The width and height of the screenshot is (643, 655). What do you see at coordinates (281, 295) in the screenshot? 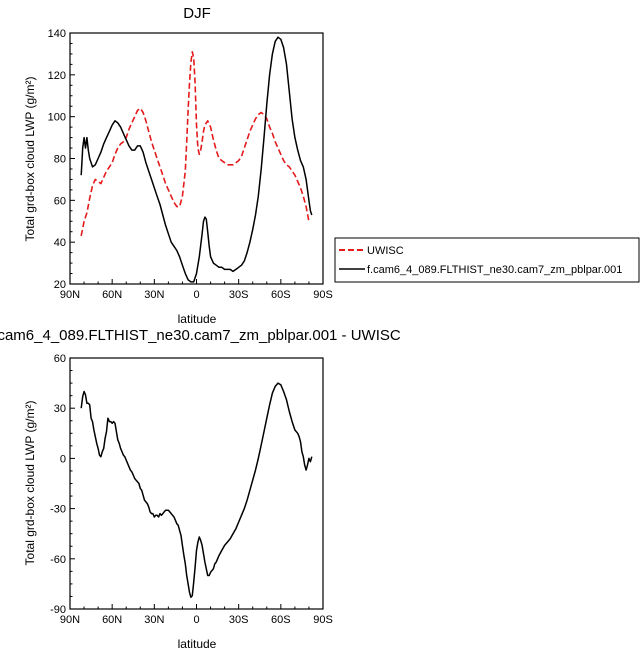
I see `top-x-tick-label: 60S` at bounding box center [281, 295].